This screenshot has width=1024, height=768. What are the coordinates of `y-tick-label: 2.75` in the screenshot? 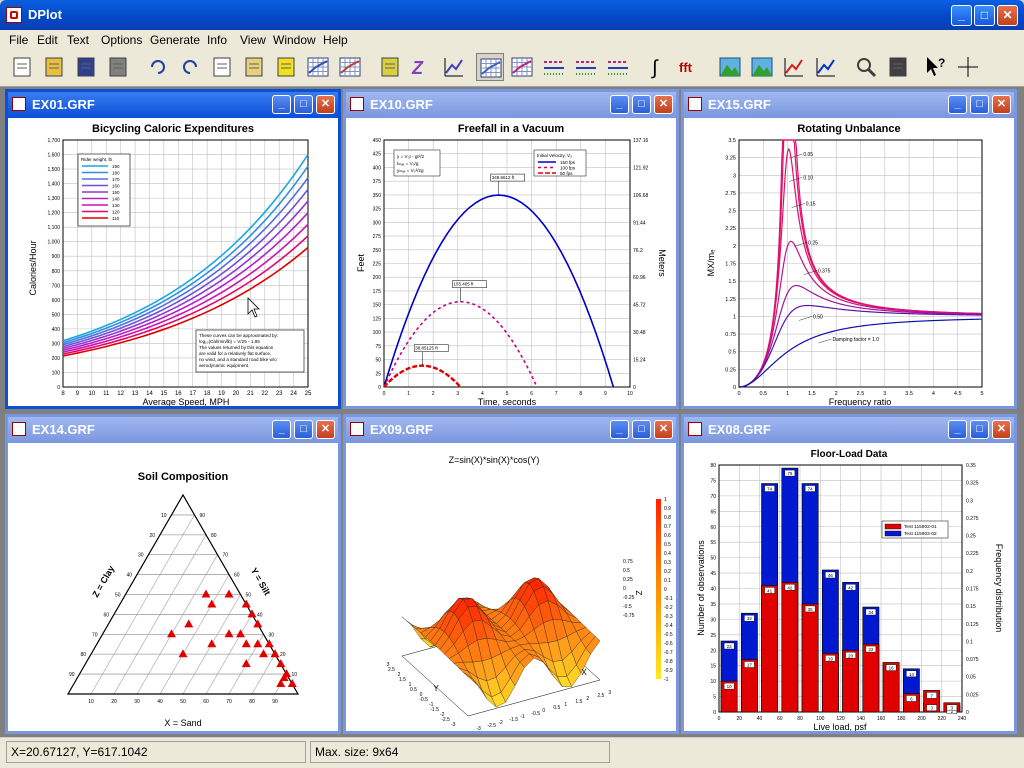 It's located at (730, 194).